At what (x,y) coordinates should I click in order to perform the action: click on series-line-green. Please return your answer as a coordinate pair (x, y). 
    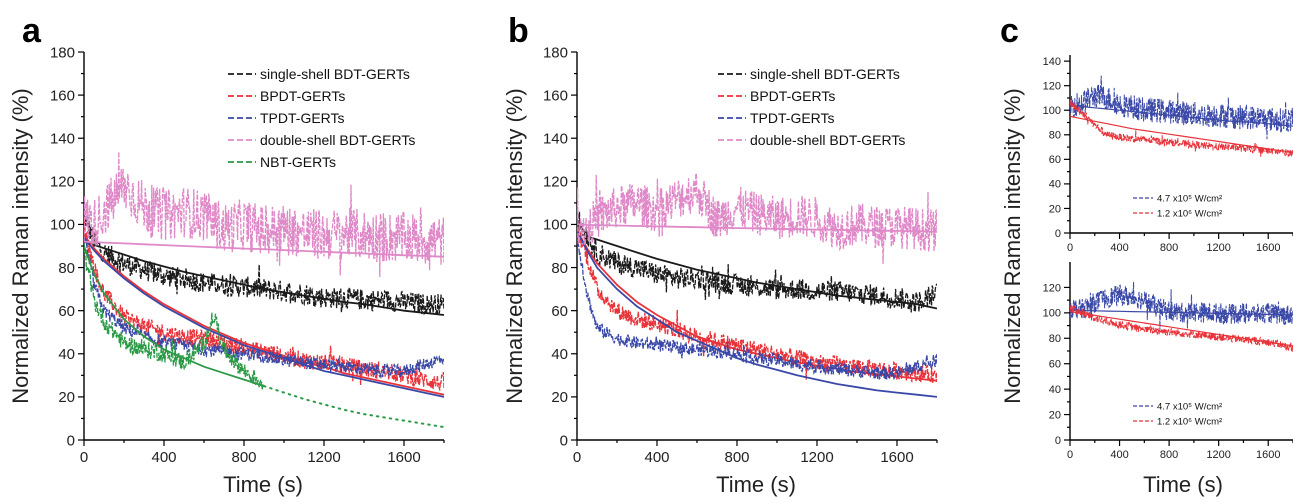
    Looking at the image, I should click on (174, 317).